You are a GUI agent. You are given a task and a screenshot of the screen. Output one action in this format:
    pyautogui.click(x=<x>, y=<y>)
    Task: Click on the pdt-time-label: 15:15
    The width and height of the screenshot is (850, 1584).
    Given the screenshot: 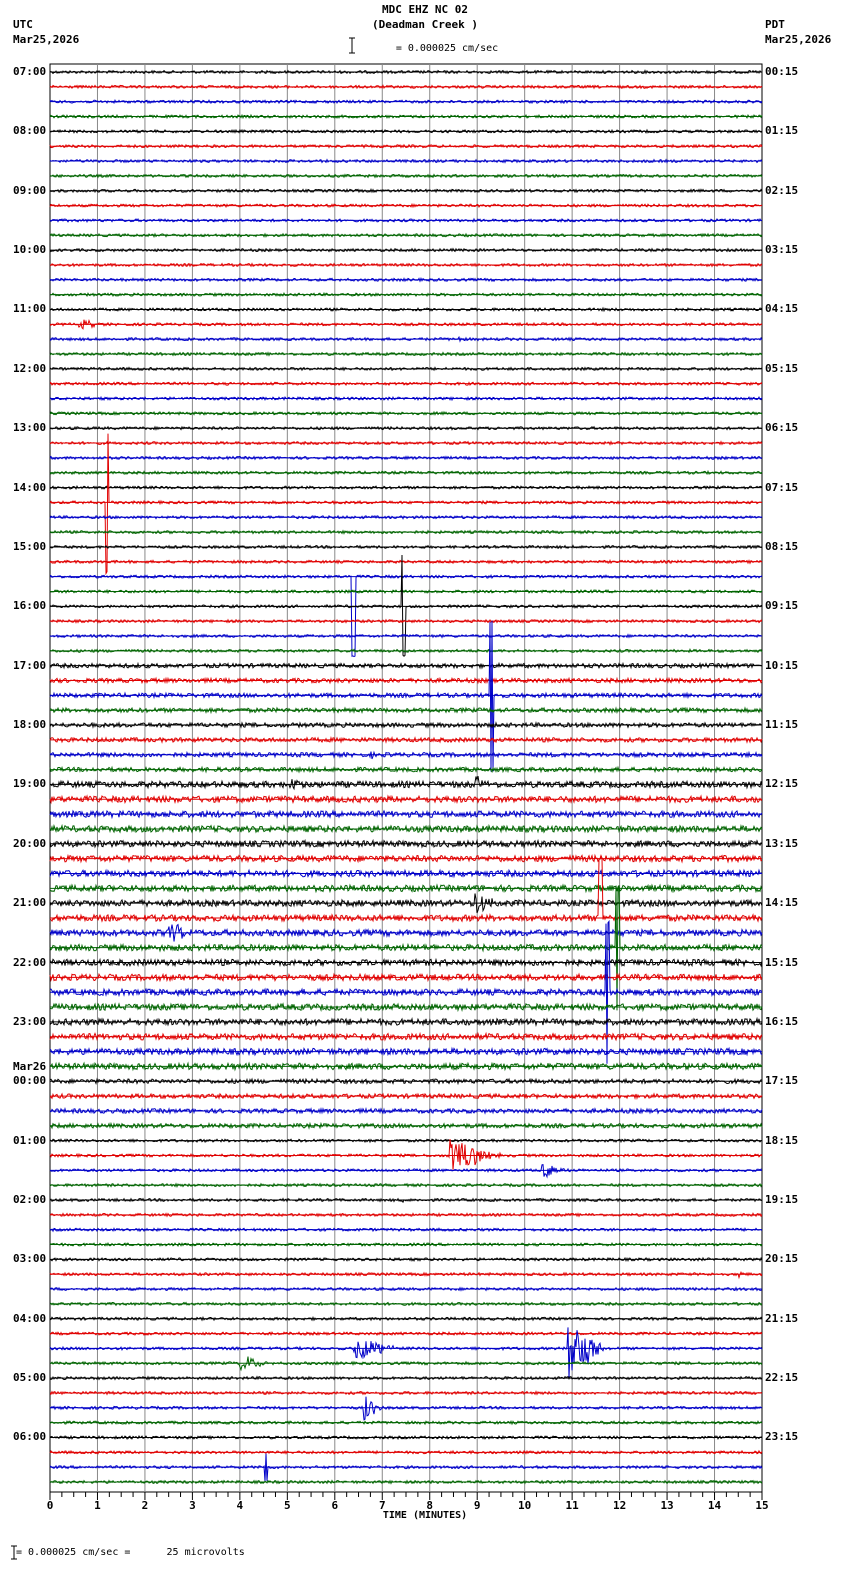 What is the action you would take?
    pyautogui.click(x=782, y=962)
    